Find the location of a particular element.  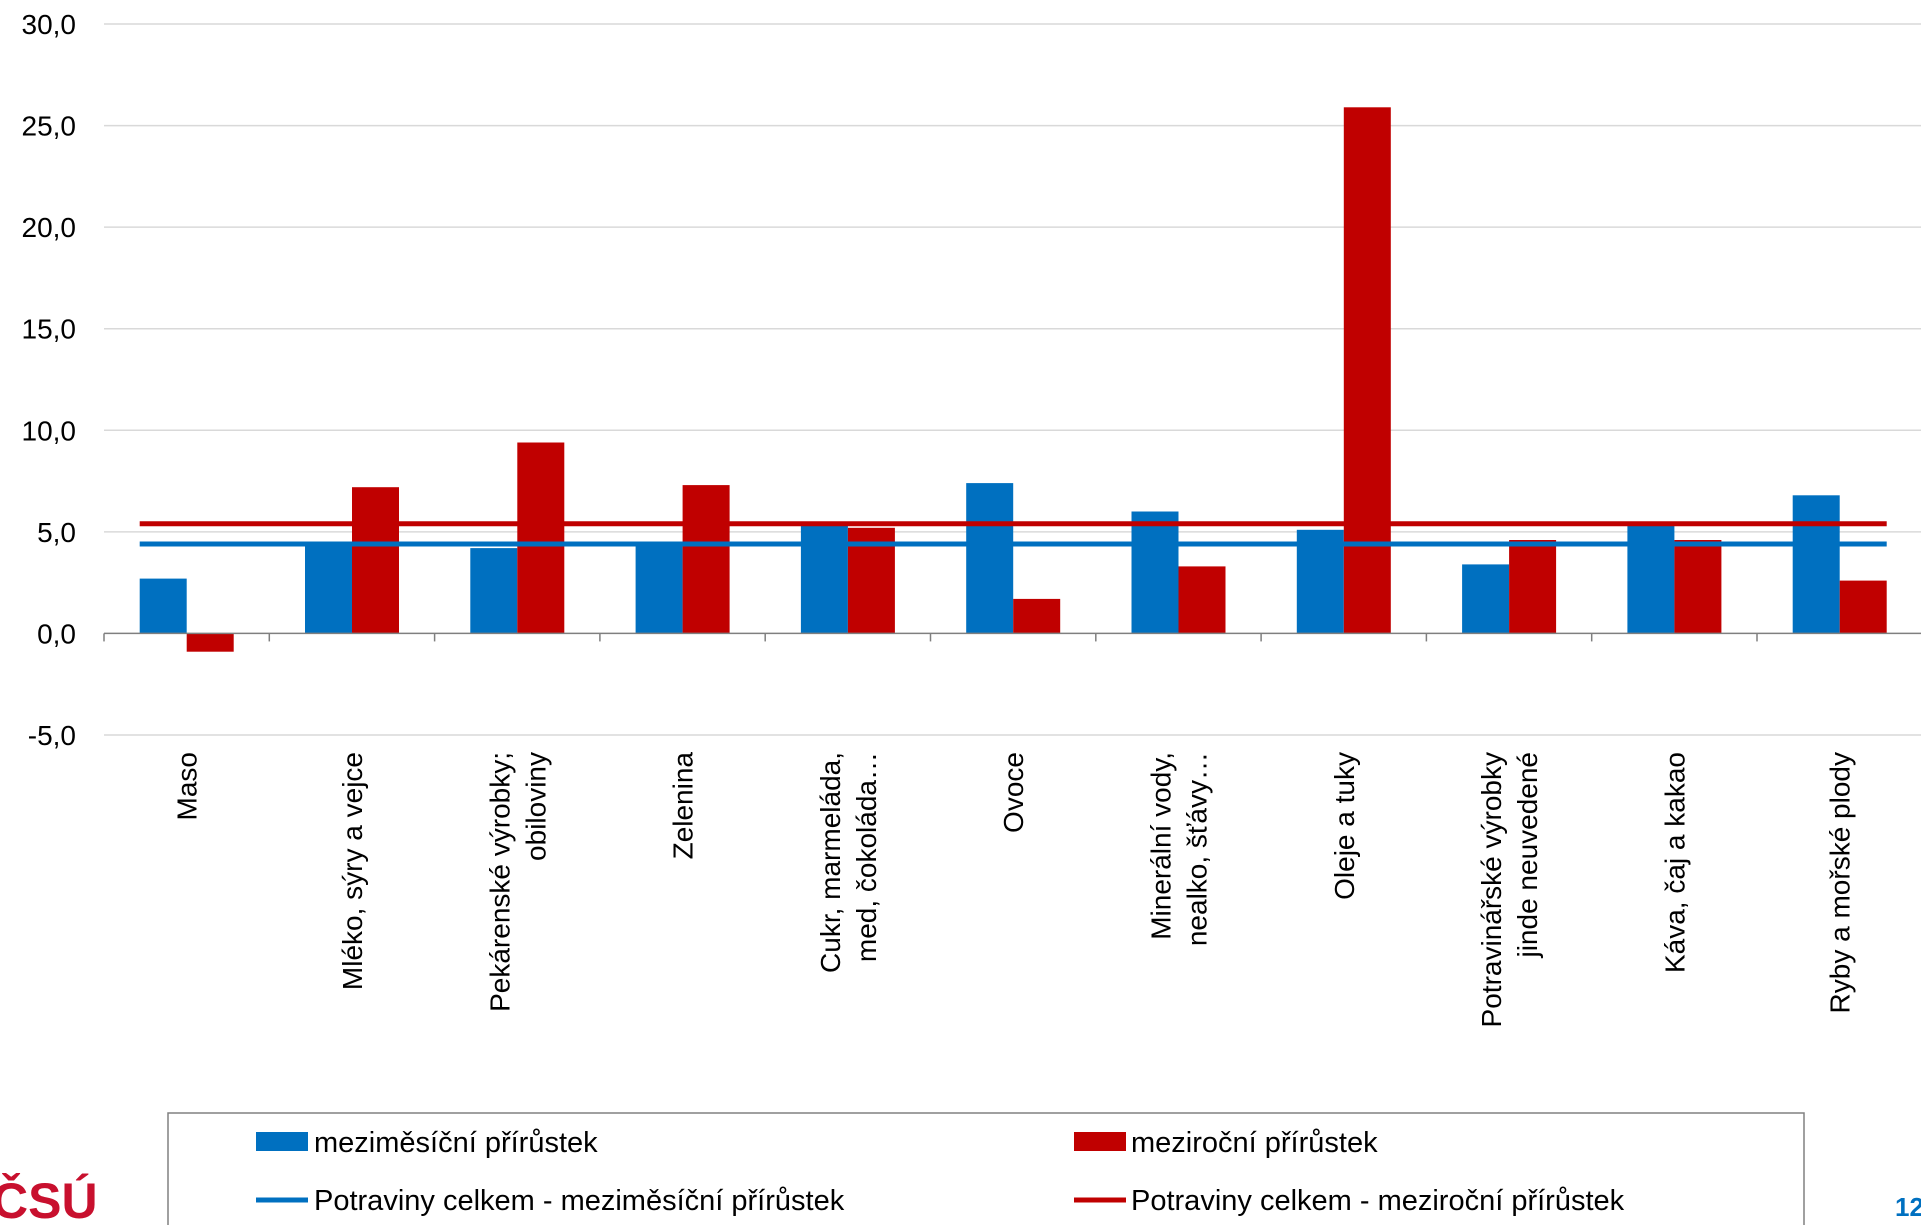

category-label: Zelenina is located at coordinates (683, 806).